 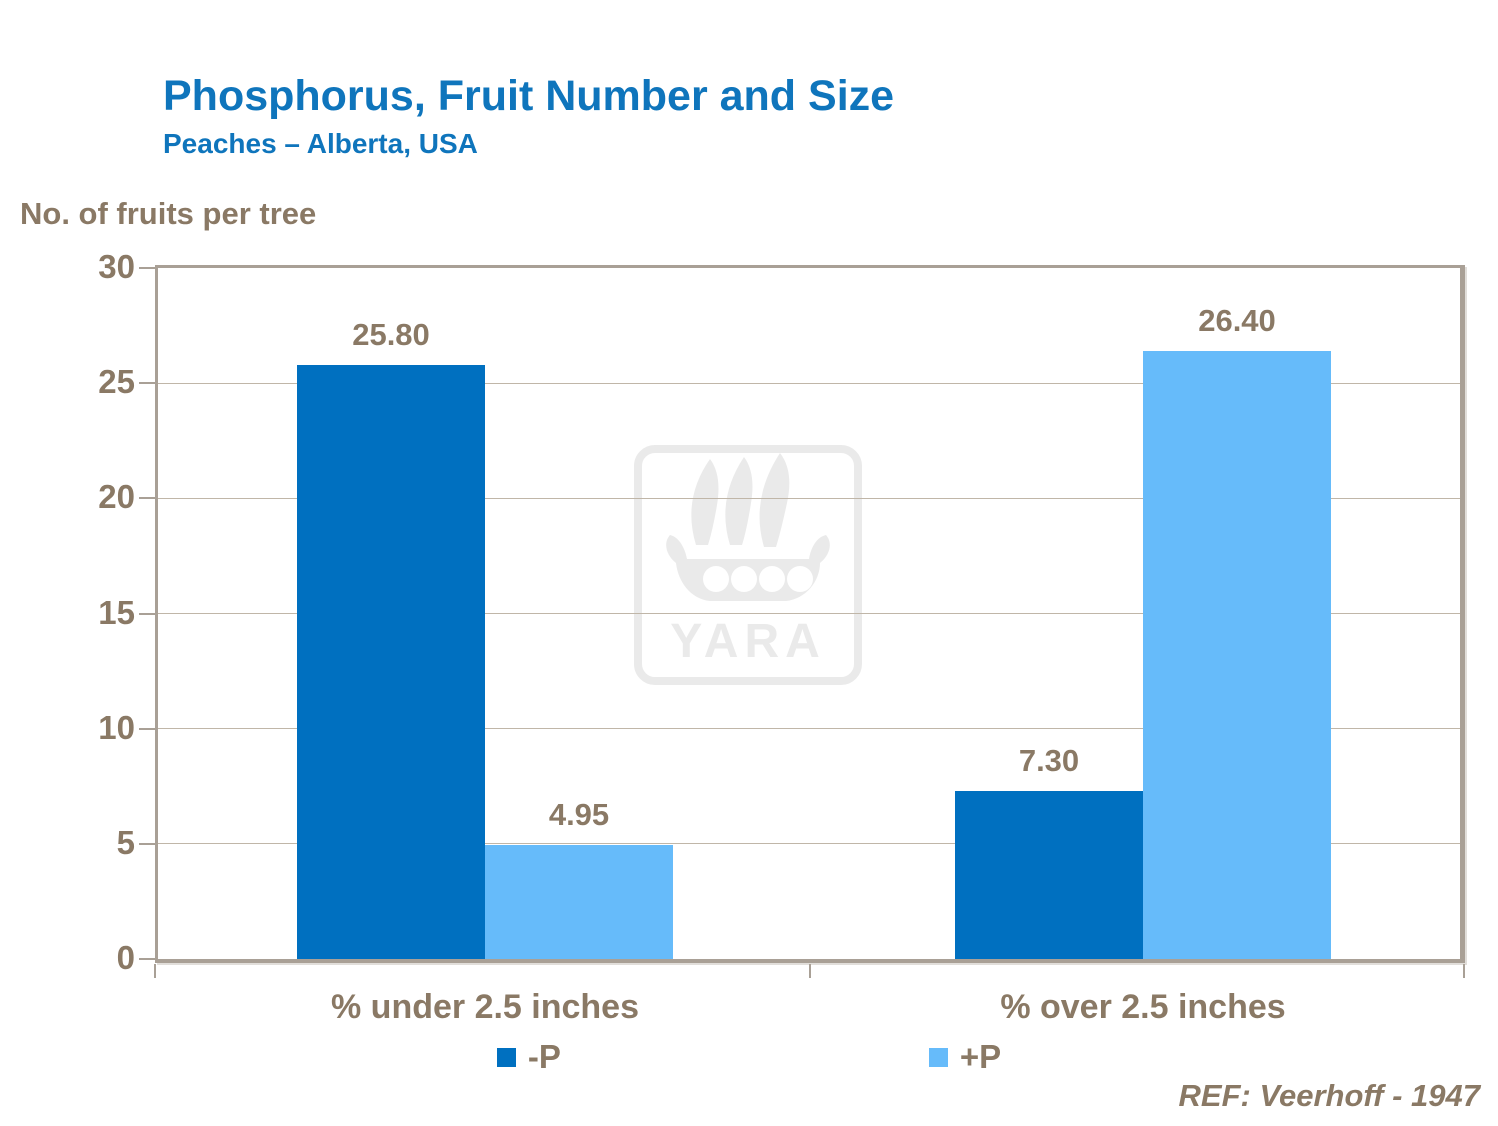 What do you see at coordinates (529, 96) in the screenshot?
I see `chart-title: Phosphorus, Fruit Number and Size` at bounding box center [529, 96].